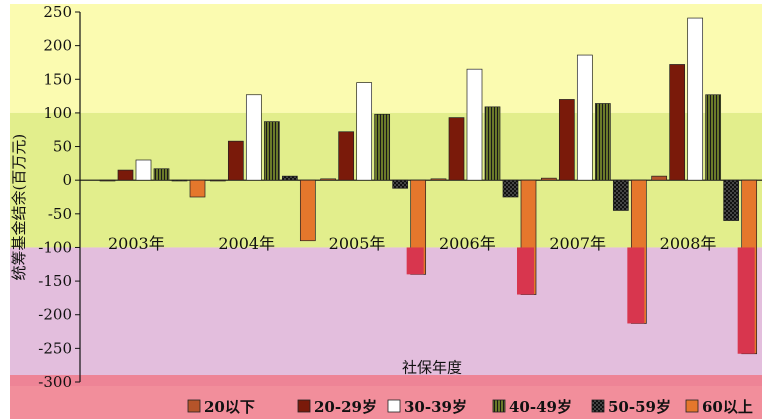  I want to click on y-tick-label: -50, so click(60, 214).